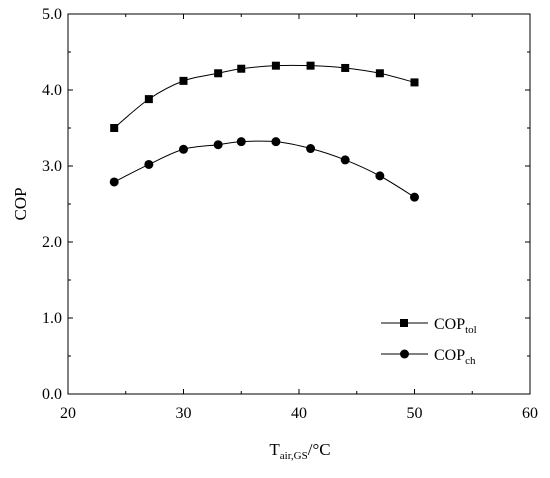  What do you see at coordinates (449, 355) in the screenshot?
I see `legend-label-cop-ch-main: COP` at bounding box center [449, 355].